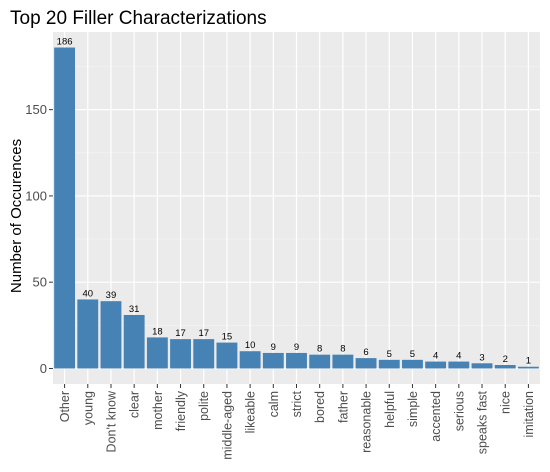 Image resolution: width=550 pixels, height=472 pixels. What do you see at coordinates (204, 406) in the screenshot?
I see `x-tick-label: polite` at bounding box center [204, 406].